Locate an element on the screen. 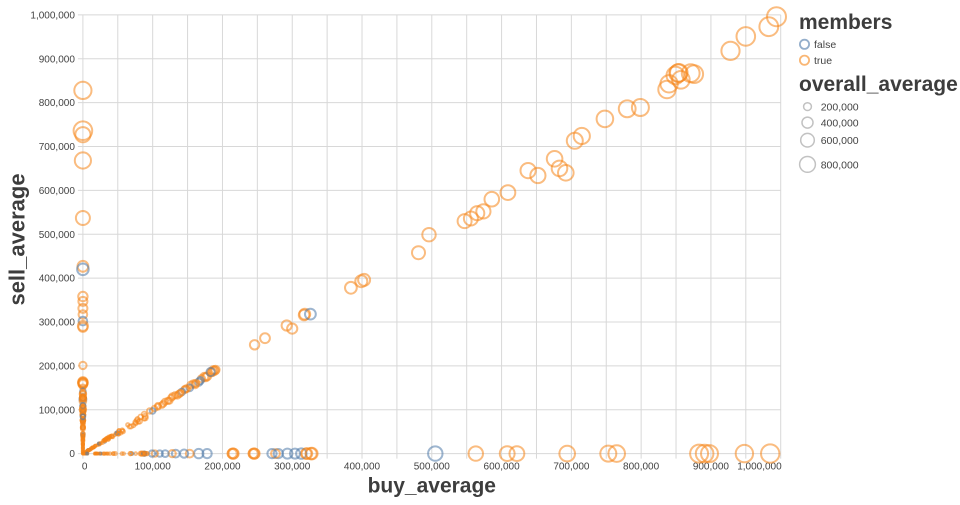  svg-text: true is located at coordinates (823, 61).